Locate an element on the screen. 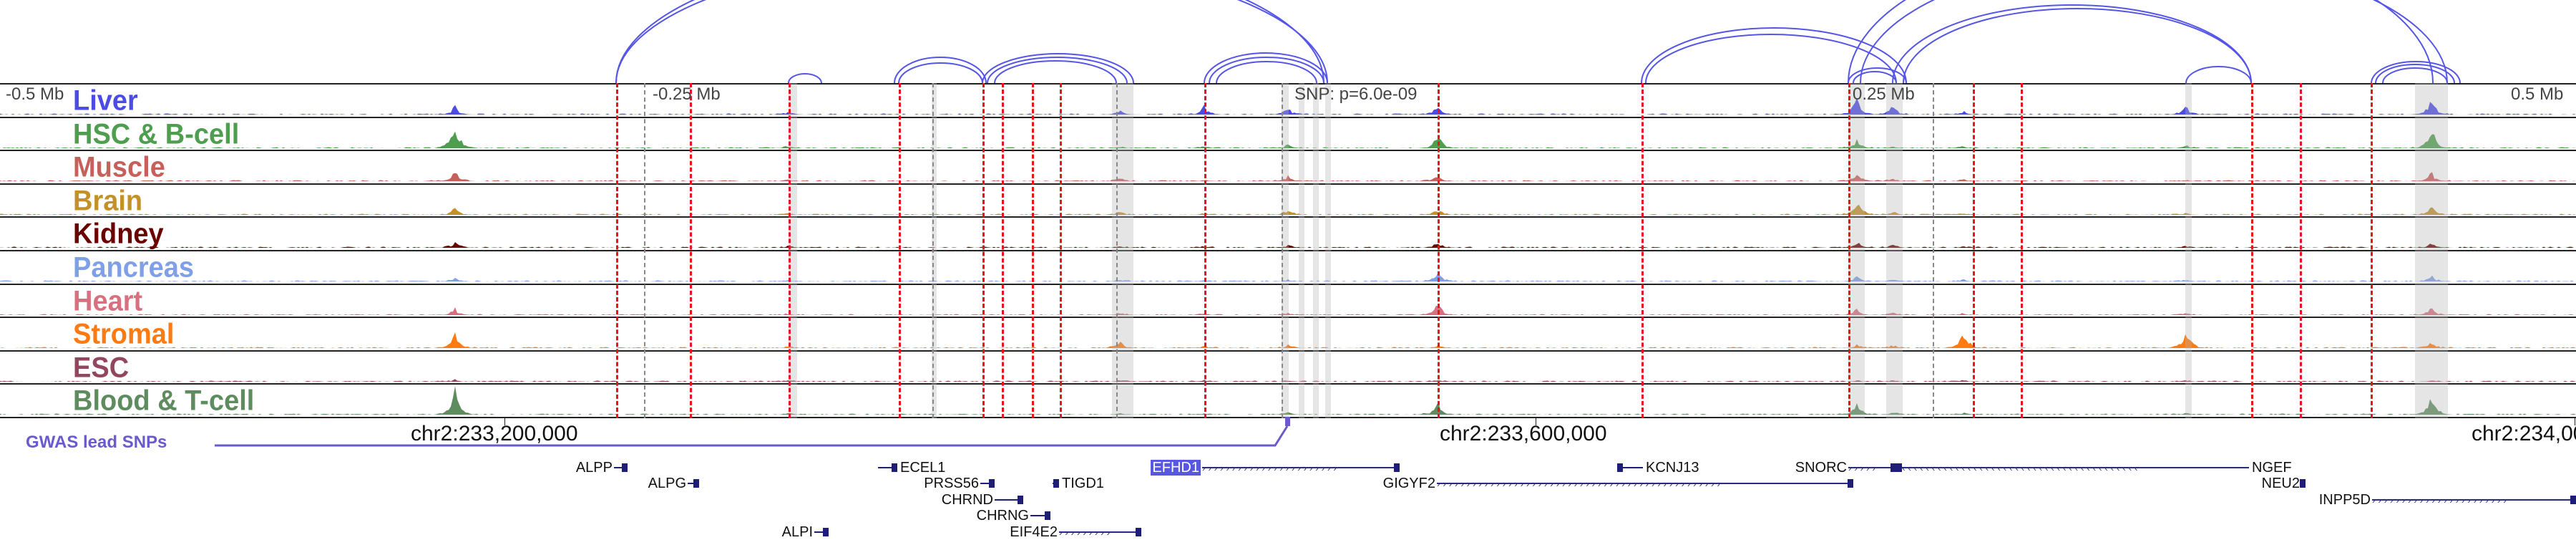 The image size is (2576, 540). gene-model-efhd1: ››››››››››››››››››››››› is located at coordinates (1301, 468).